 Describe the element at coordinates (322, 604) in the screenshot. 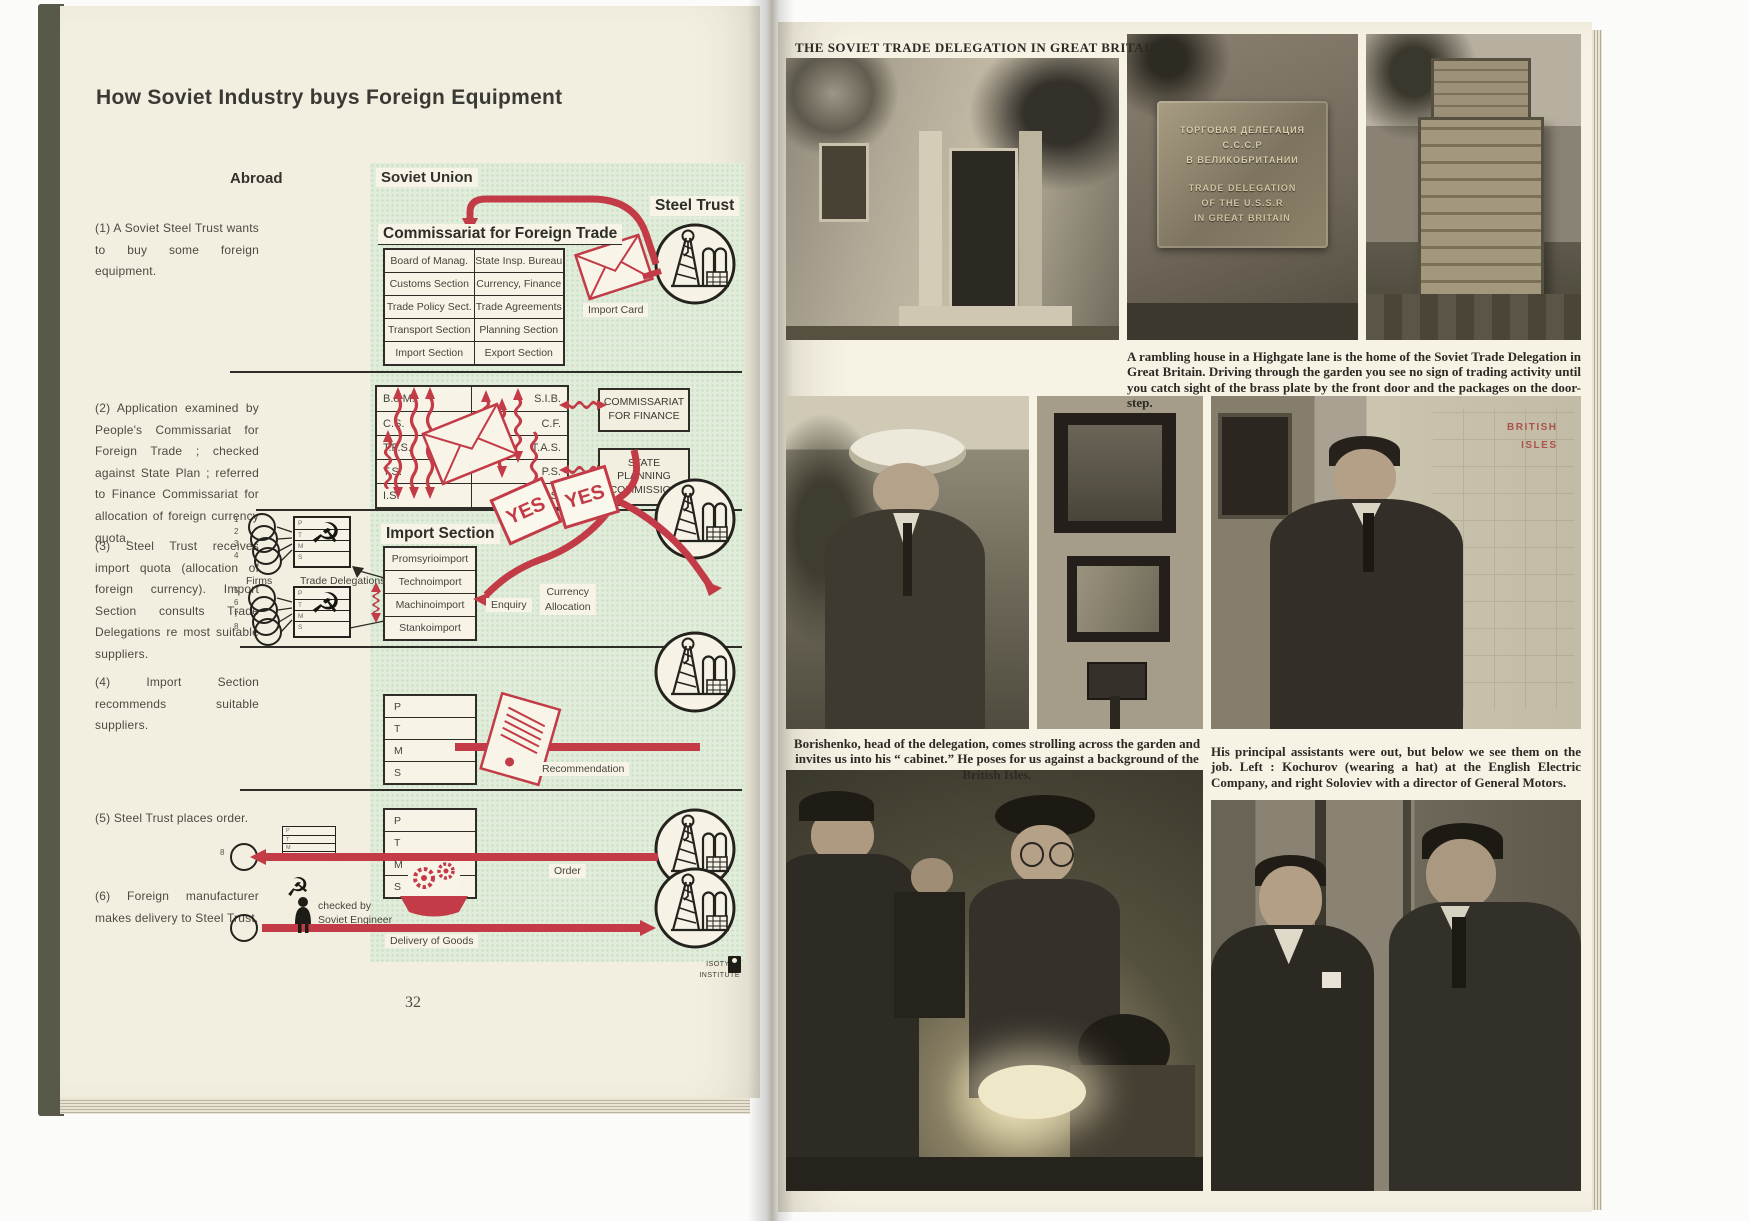

I see `delegation-row: T` at that location.